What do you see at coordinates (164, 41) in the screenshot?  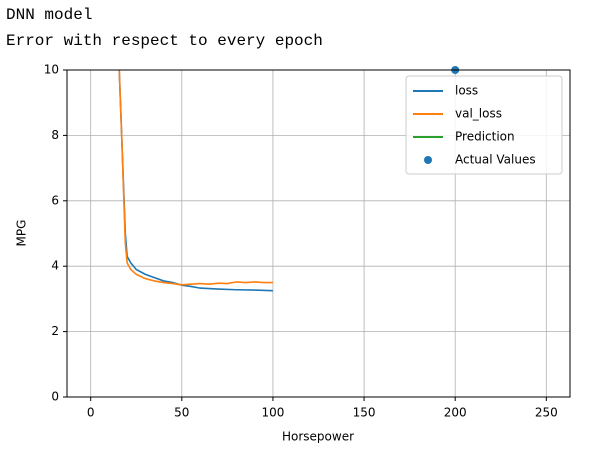 I see `output-line: Error with respect to every epoch` at bounding box center [164, 41].